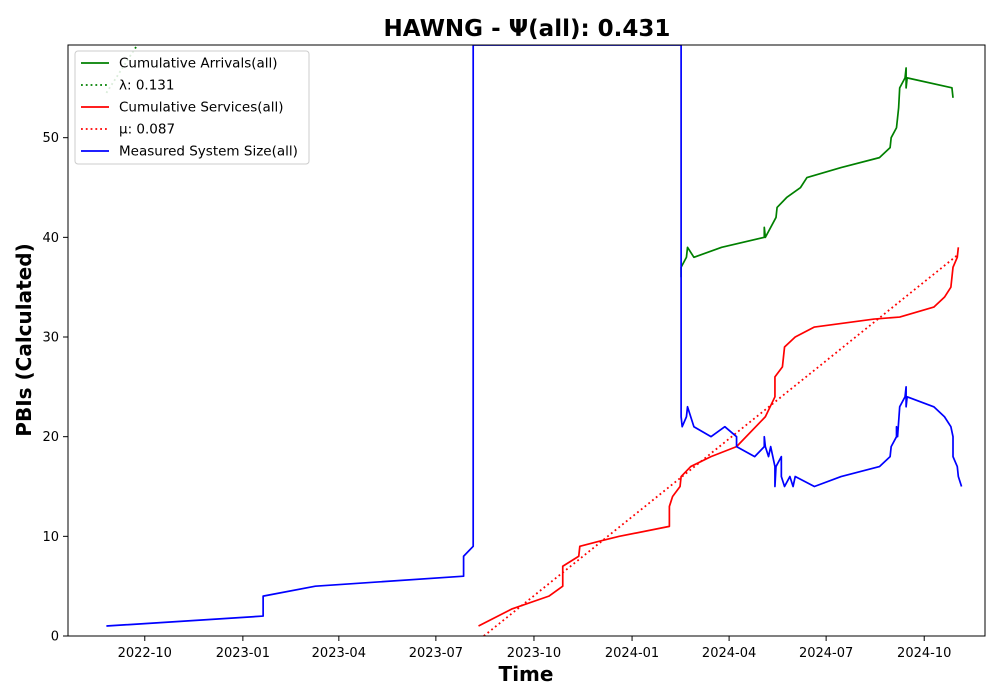 The image size is (1000, 700). I want to click on x-tick-label: 2023-01, so click(243, 653).